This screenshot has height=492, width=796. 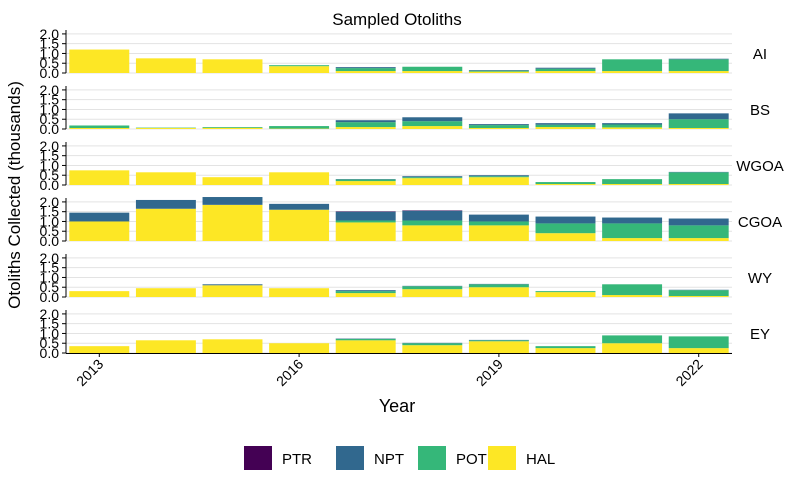 What do you see at coordinates (365, 221) in the screenshot?
I see `bar-cgoa-2017-pot` at bounding box center [365, 221].